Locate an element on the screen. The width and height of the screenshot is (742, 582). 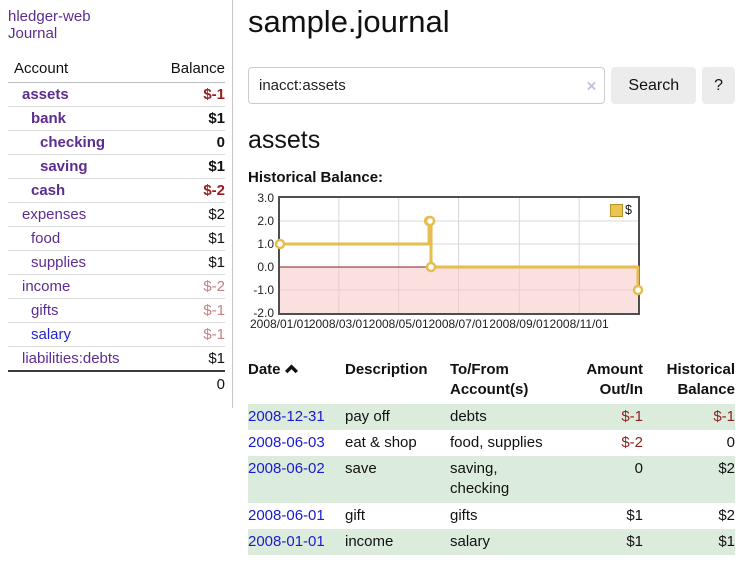
account-link-assets: assets is located at coordinates (45, 94).